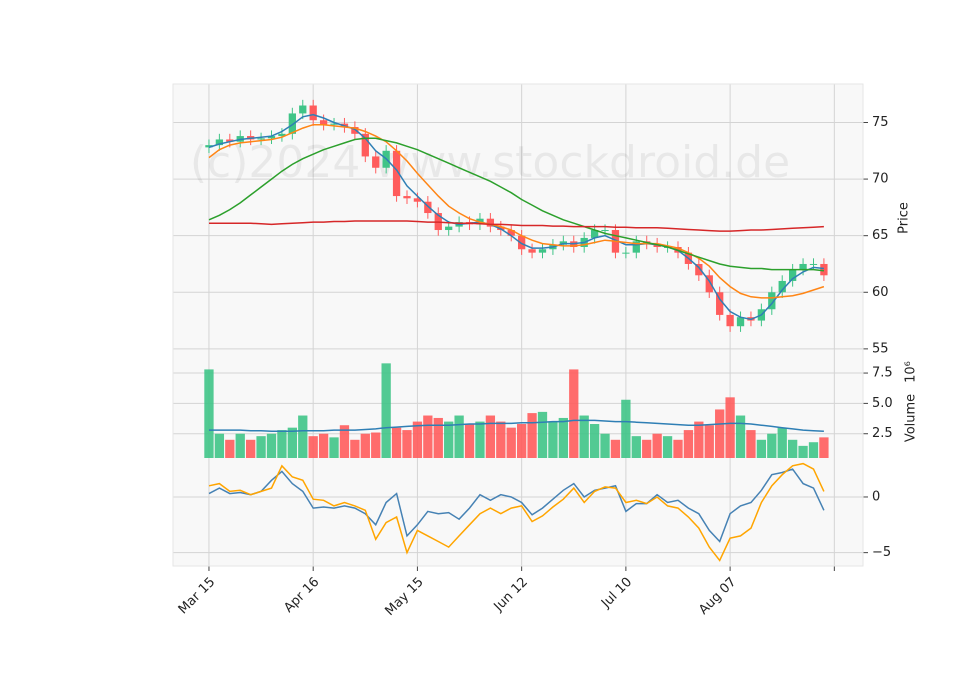 This screenshot has height=690, width=960. What do you see at coordinates (882, 433) in the screenshot?
I see `y-tick-label: 2.5` at bounding box center [882, 433].